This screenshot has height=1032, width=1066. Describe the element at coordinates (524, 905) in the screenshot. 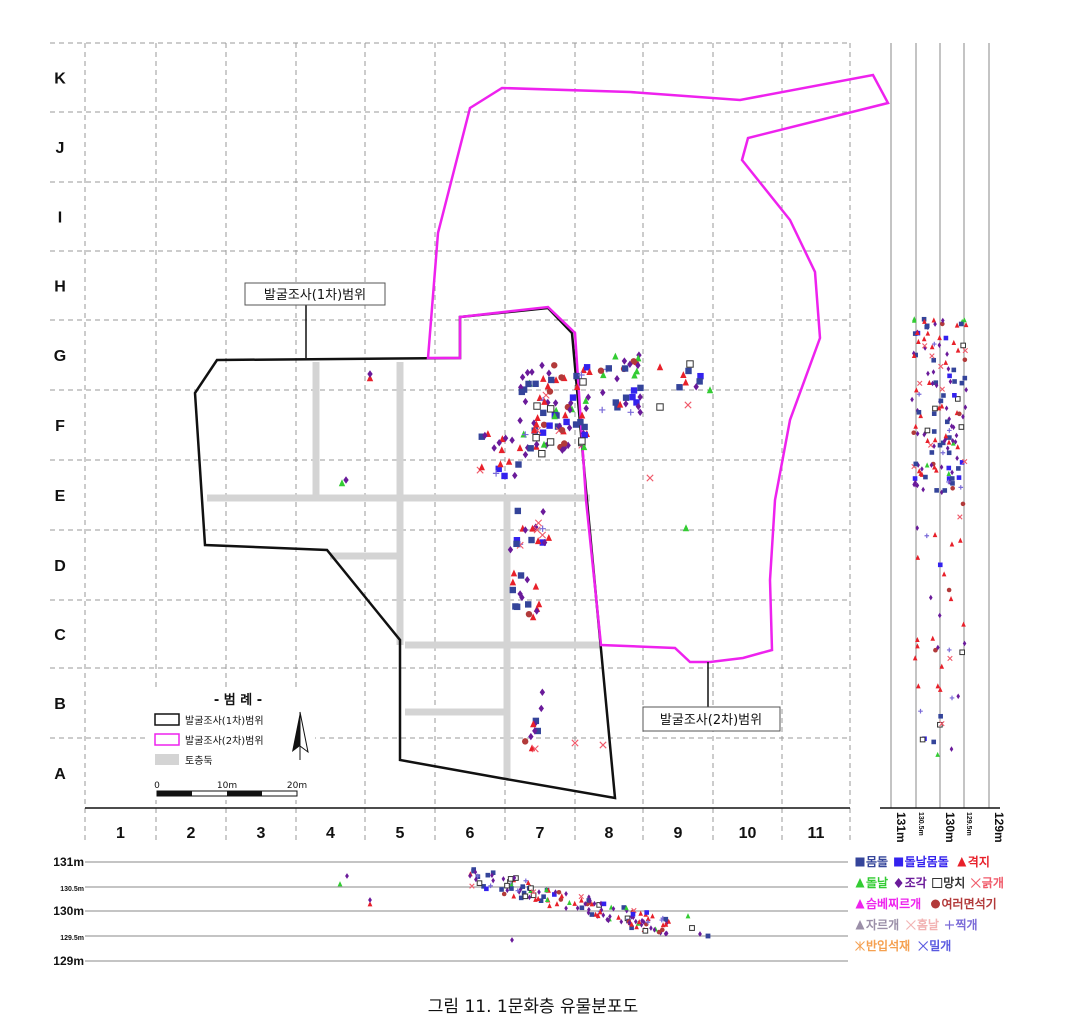

I see `artifact-points-bottom` at that location.